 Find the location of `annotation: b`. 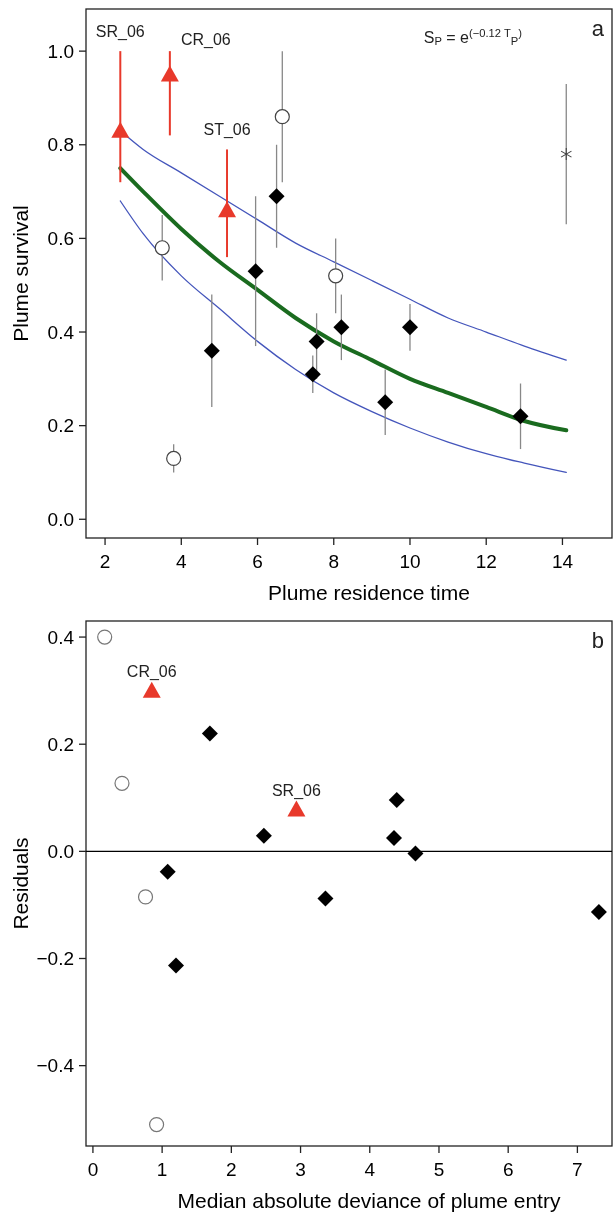

annotation: b is located at coordinates (597, 640).